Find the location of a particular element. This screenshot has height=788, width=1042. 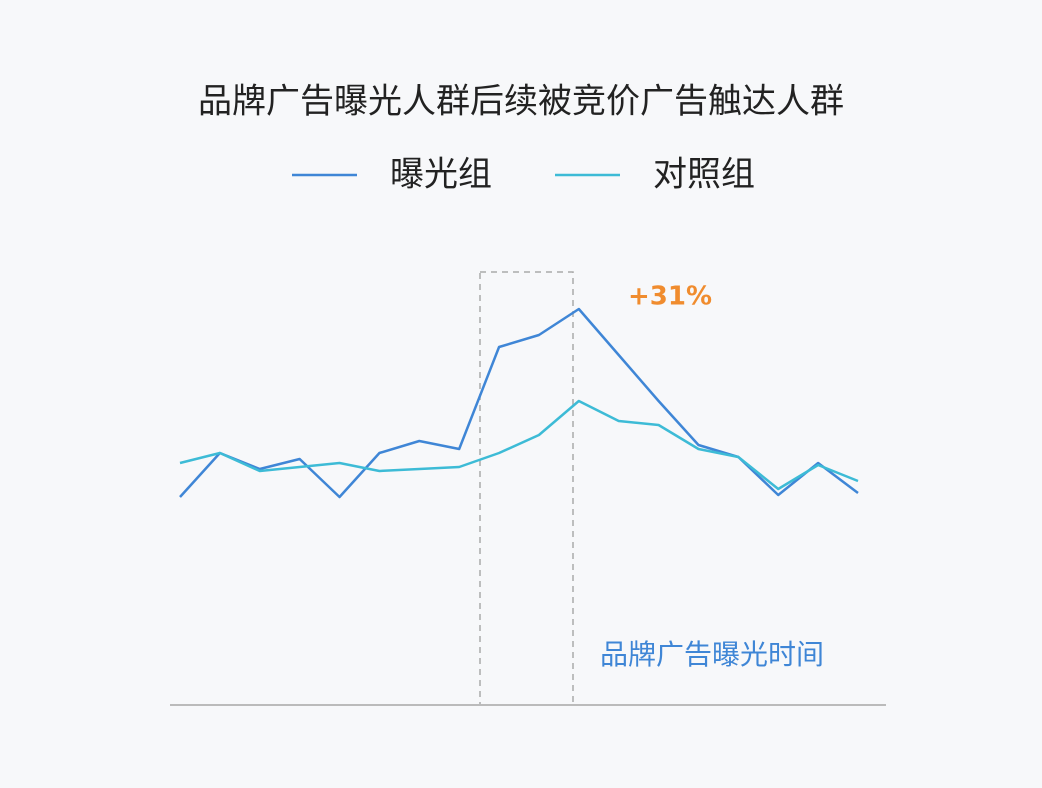

annotation: +31% is located at coordinates (670, 297).